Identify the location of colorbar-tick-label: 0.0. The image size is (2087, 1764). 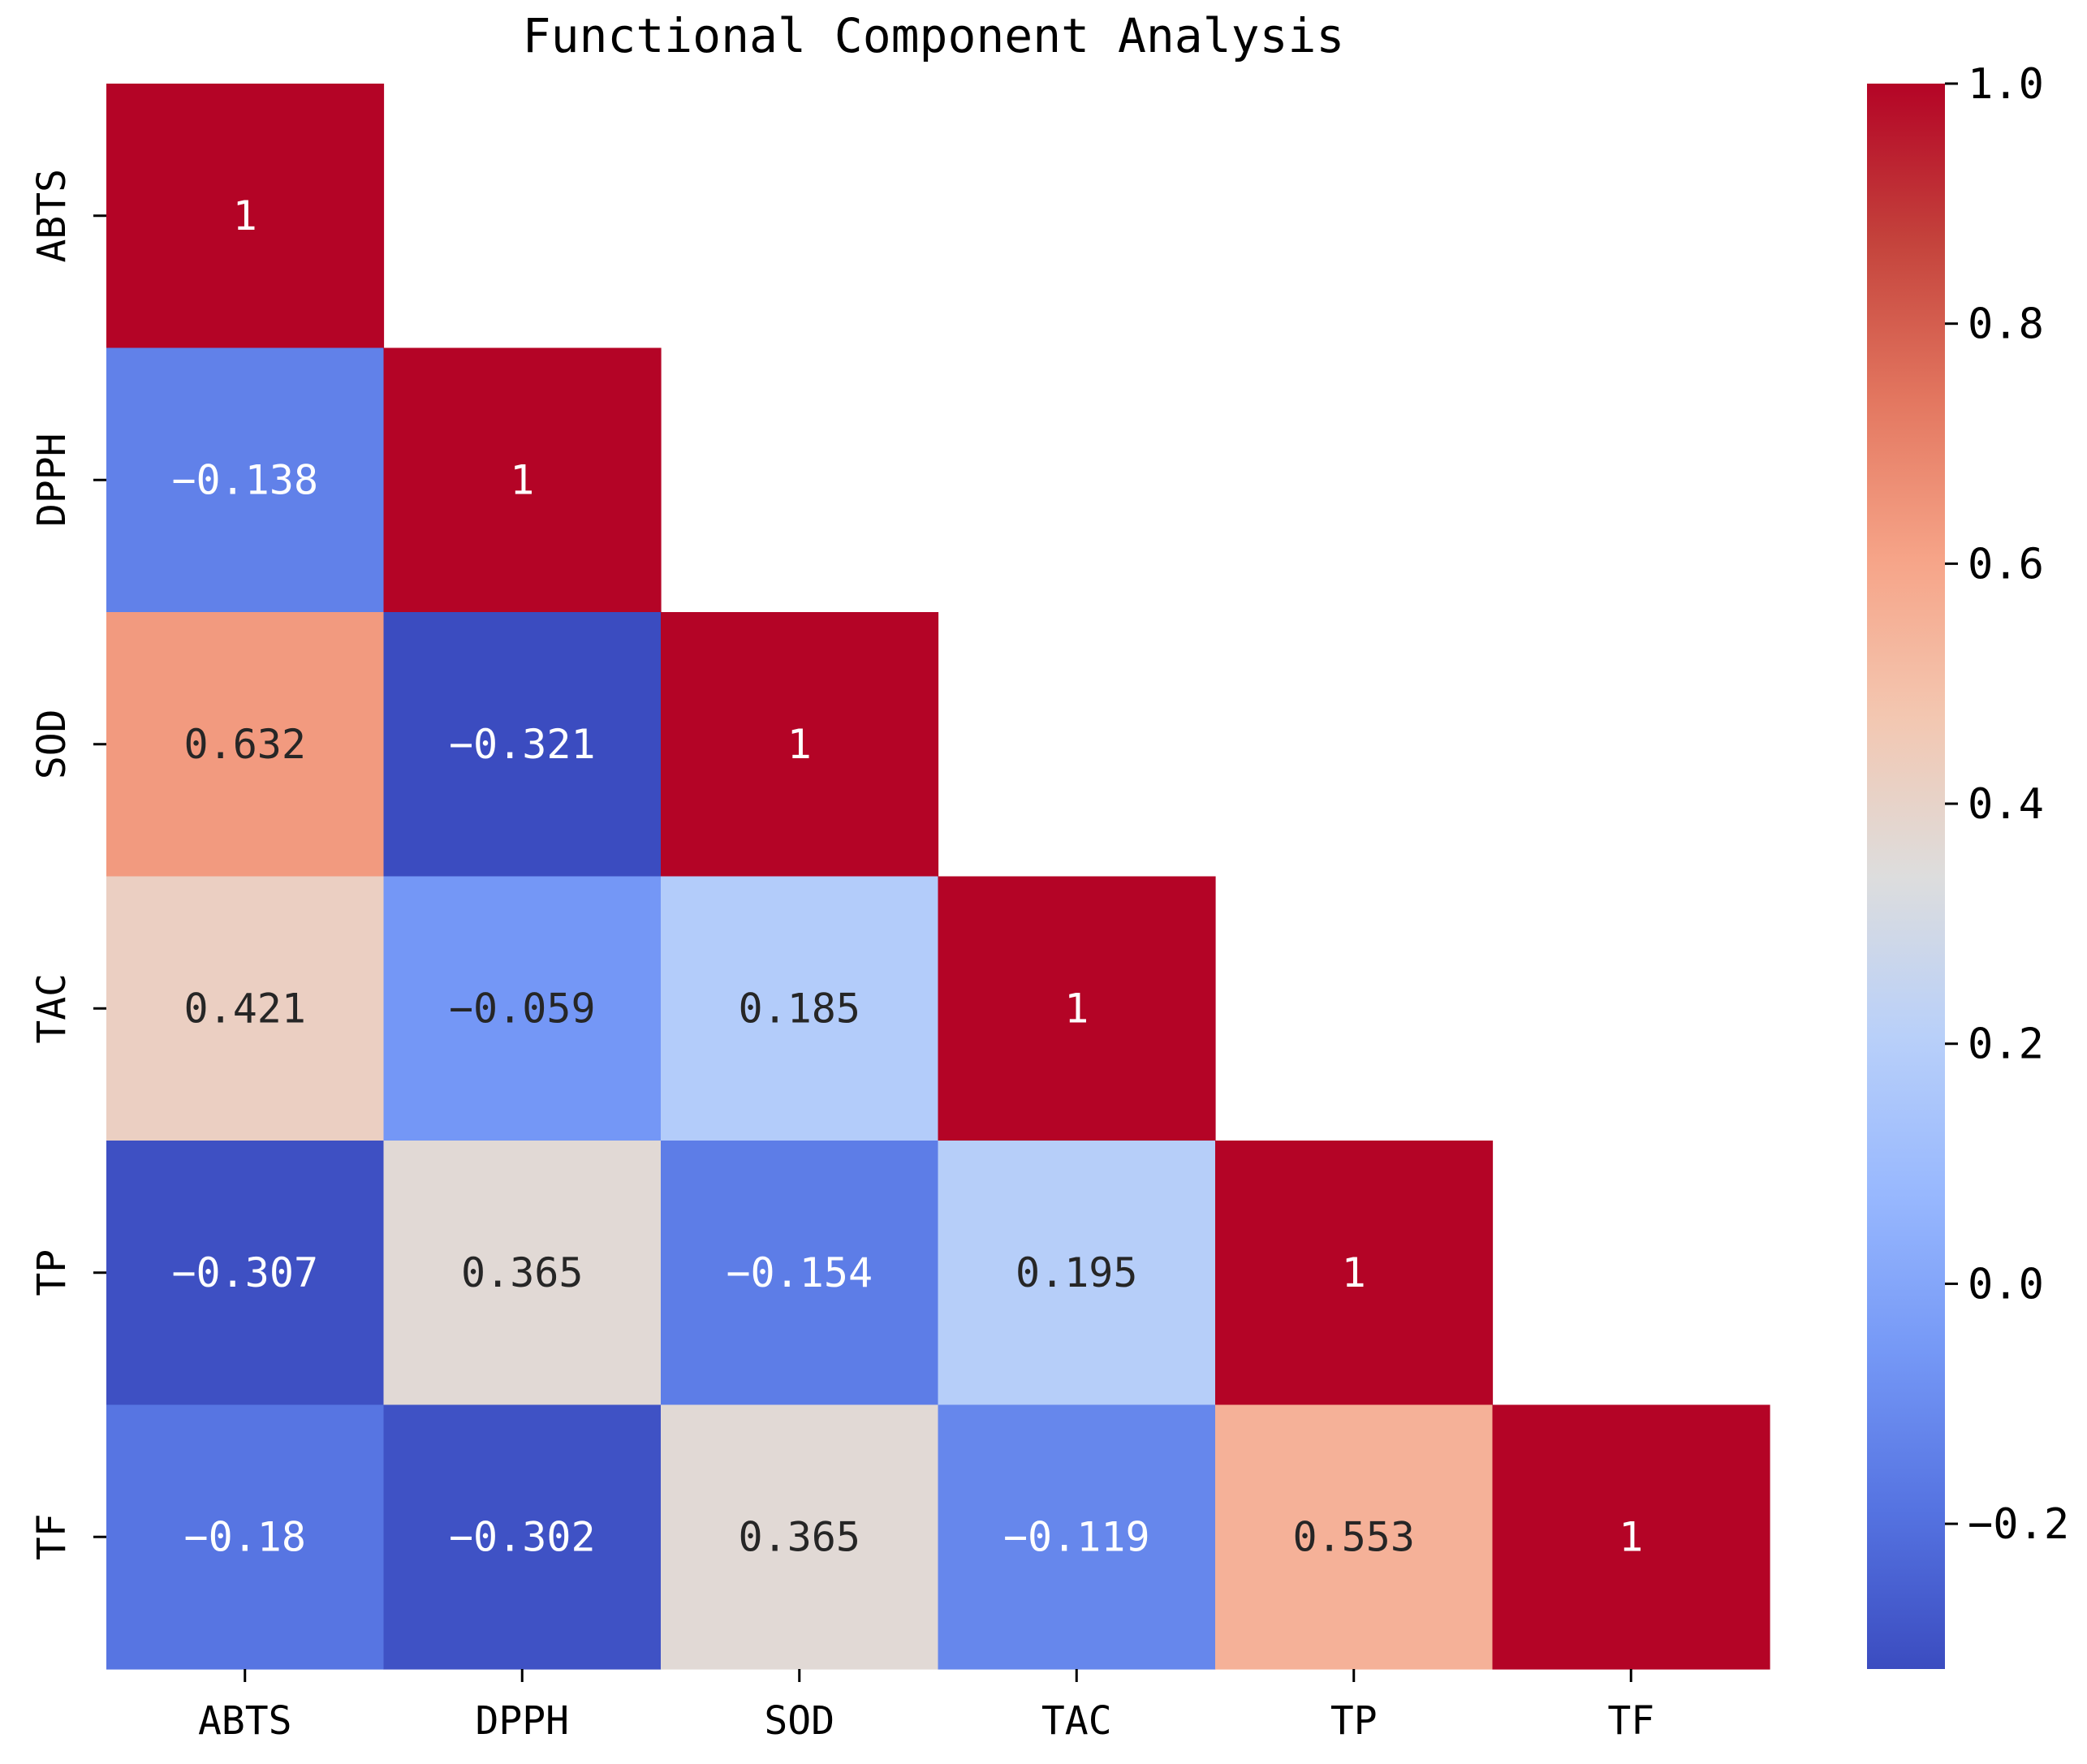
(2006, 1284).